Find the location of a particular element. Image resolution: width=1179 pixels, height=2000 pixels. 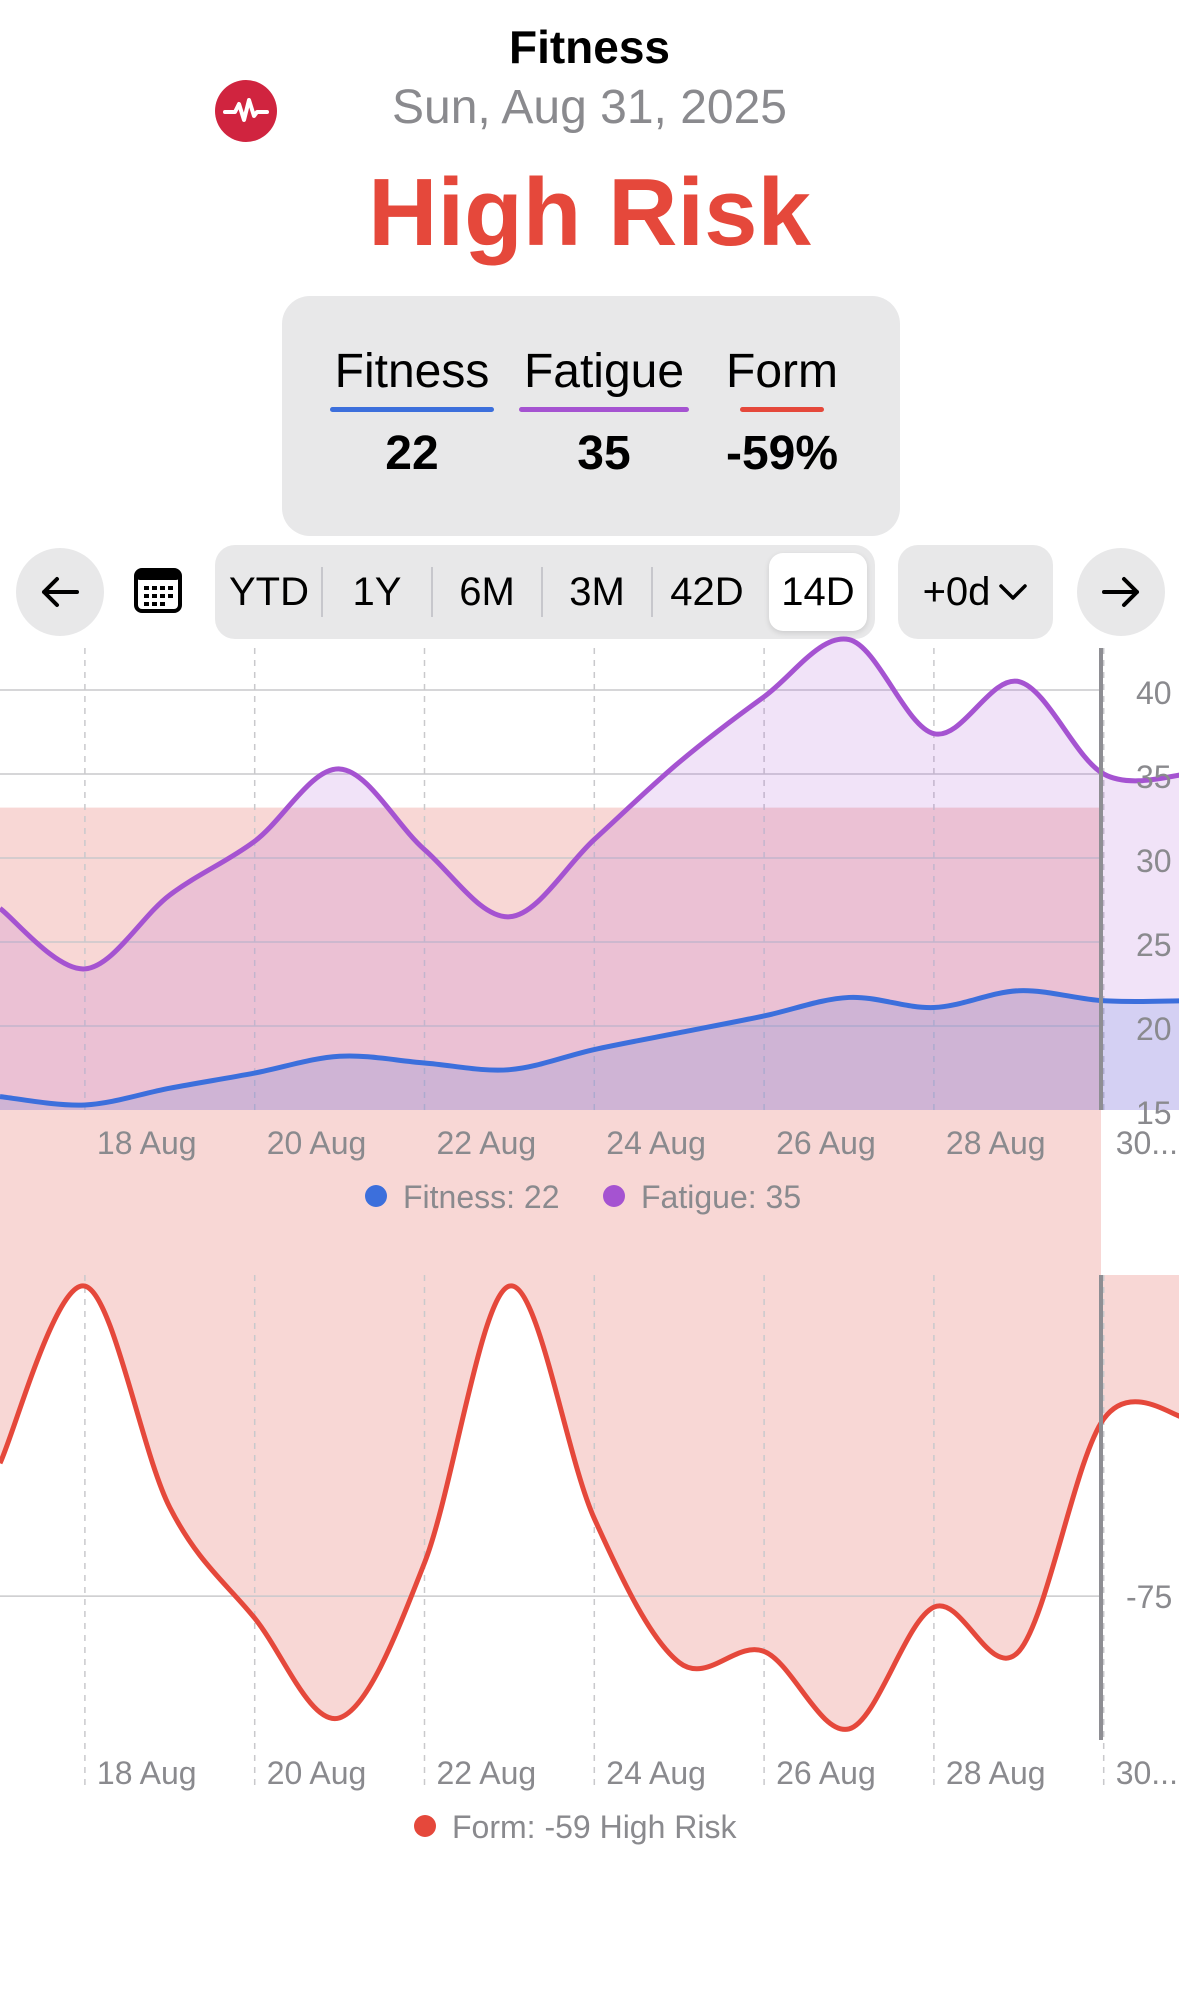

range-42d: 42D is located at coordinates (707, 592).